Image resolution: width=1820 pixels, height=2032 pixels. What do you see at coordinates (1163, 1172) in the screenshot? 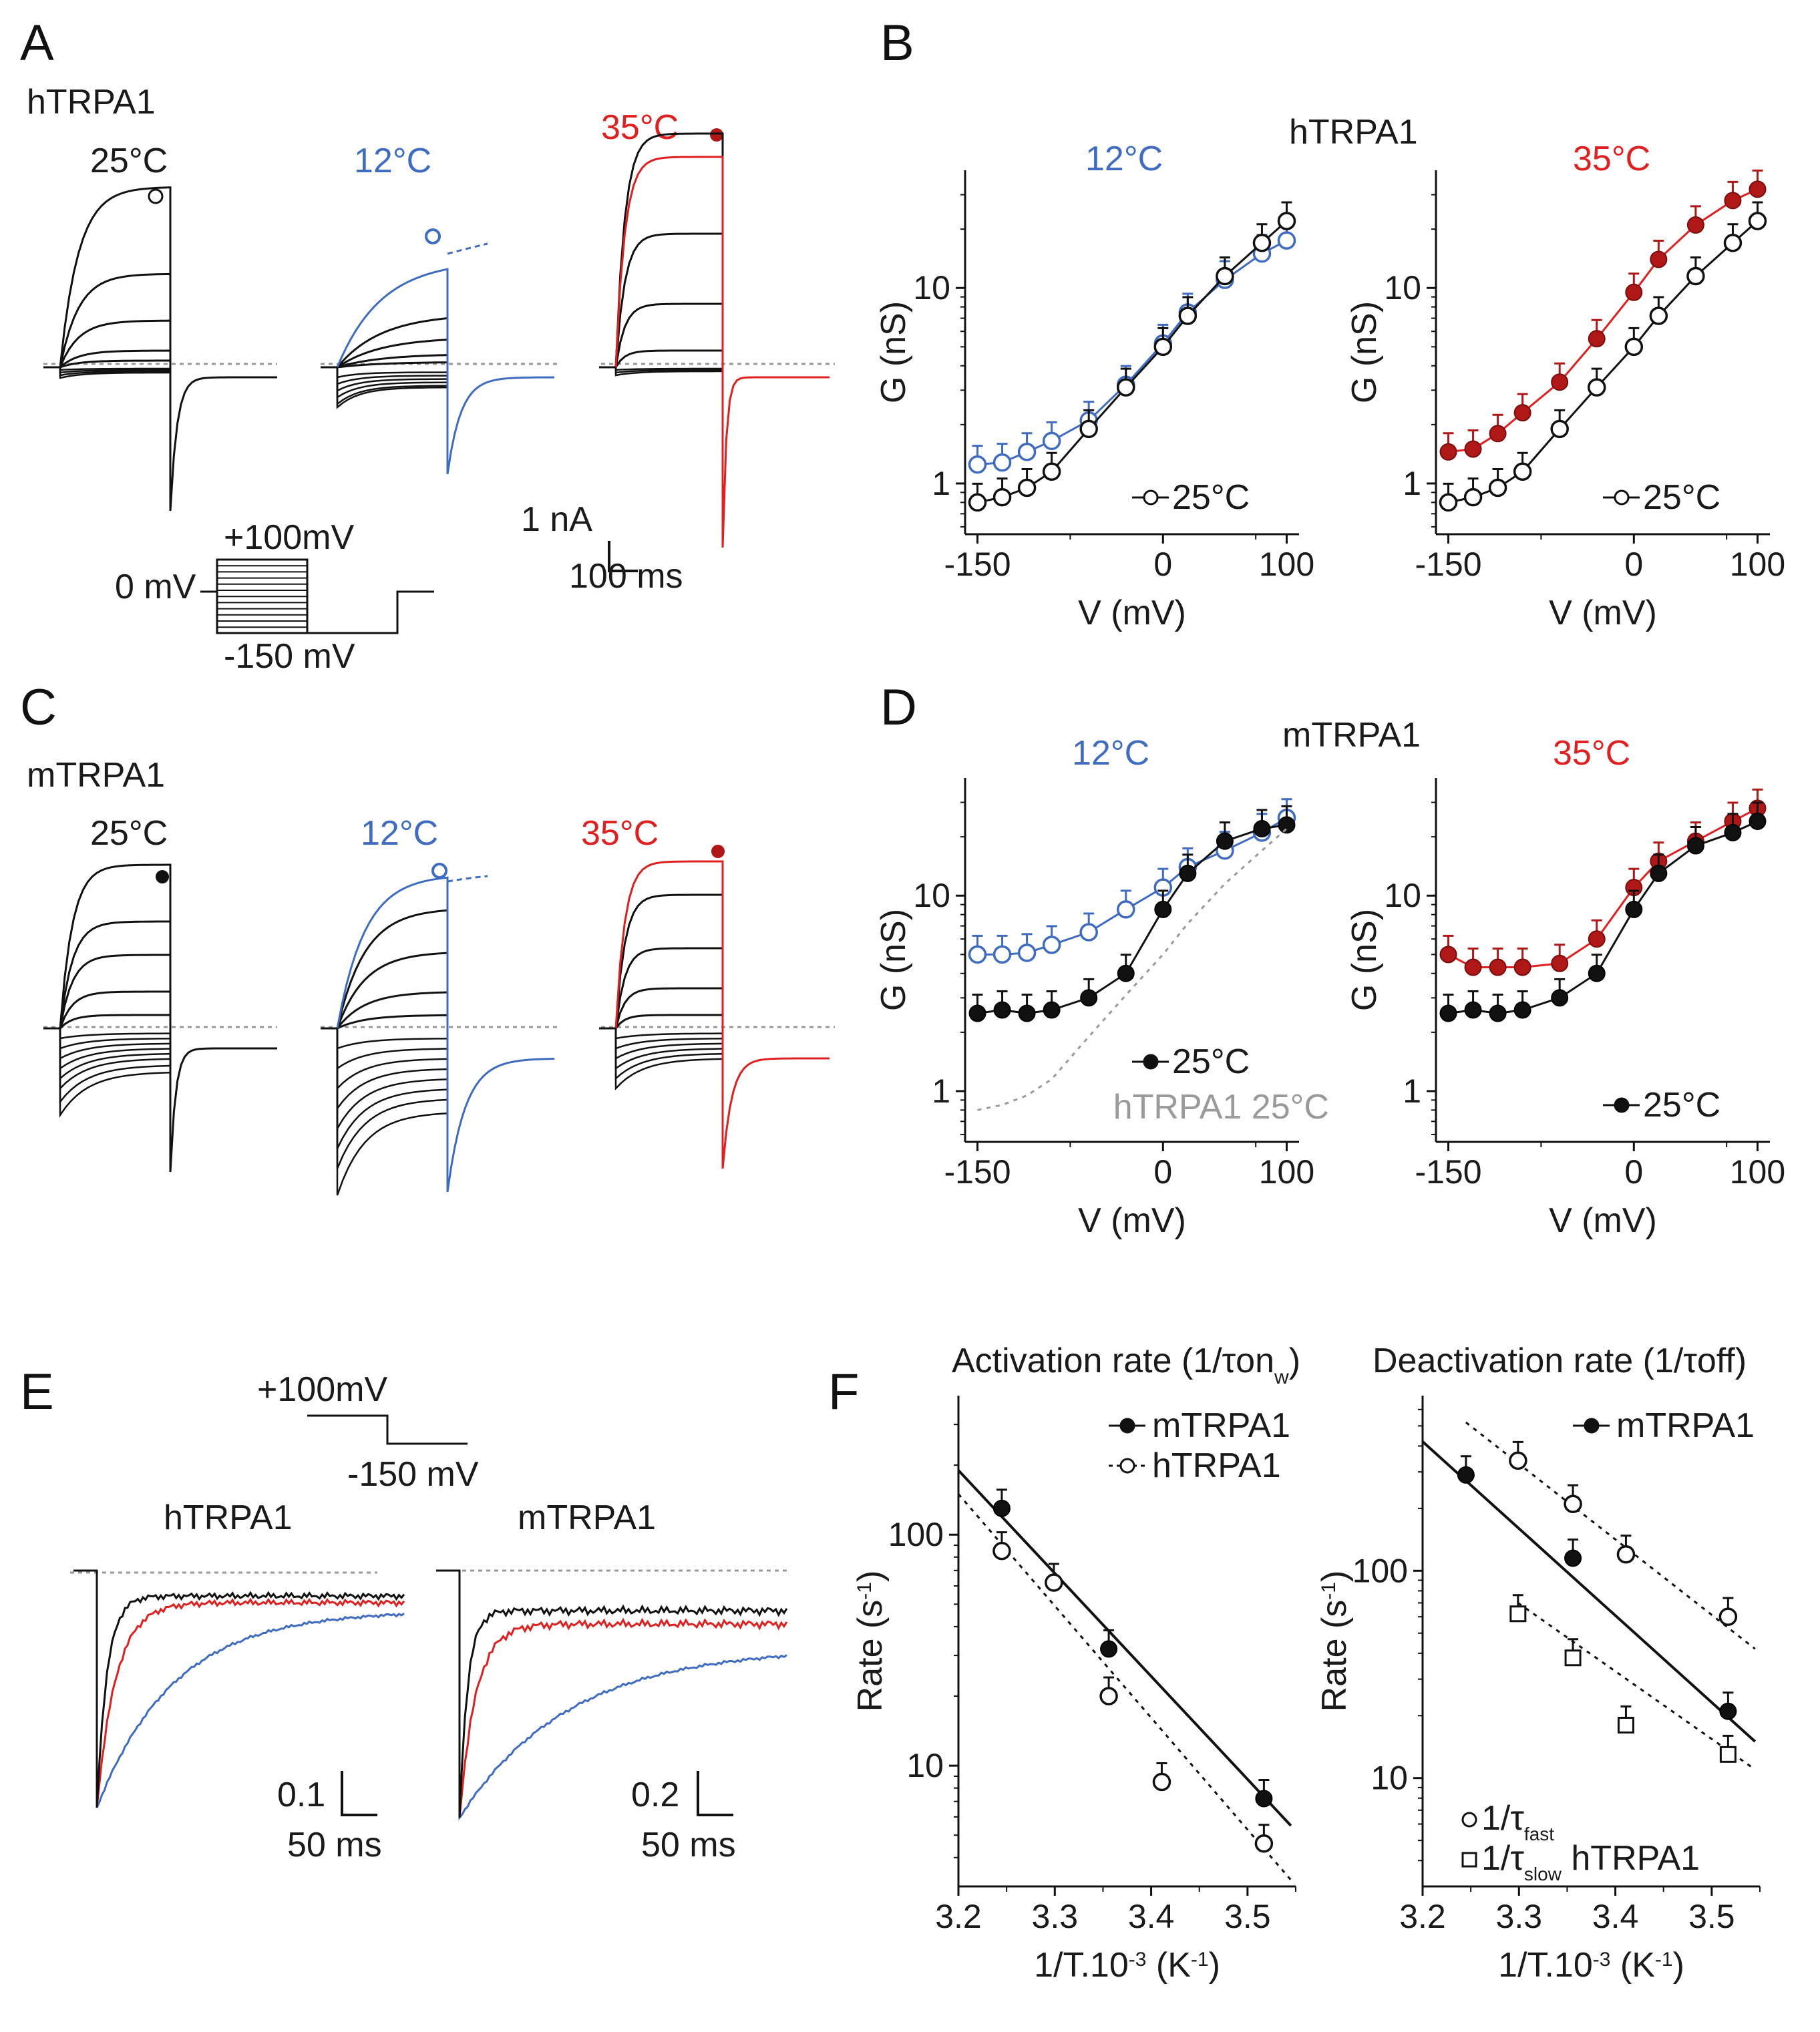
I see `x-tick-label: 0` at bounding box center [1163, 1172].